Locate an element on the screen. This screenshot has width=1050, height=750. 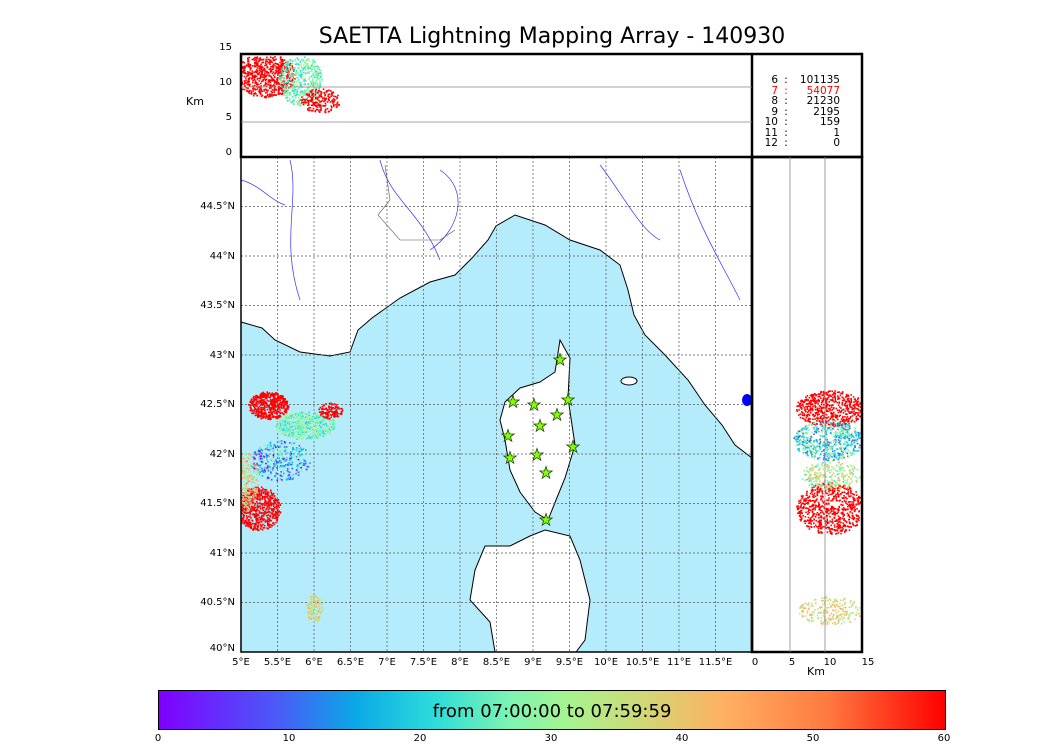
river is located at coordinates (444, 210).